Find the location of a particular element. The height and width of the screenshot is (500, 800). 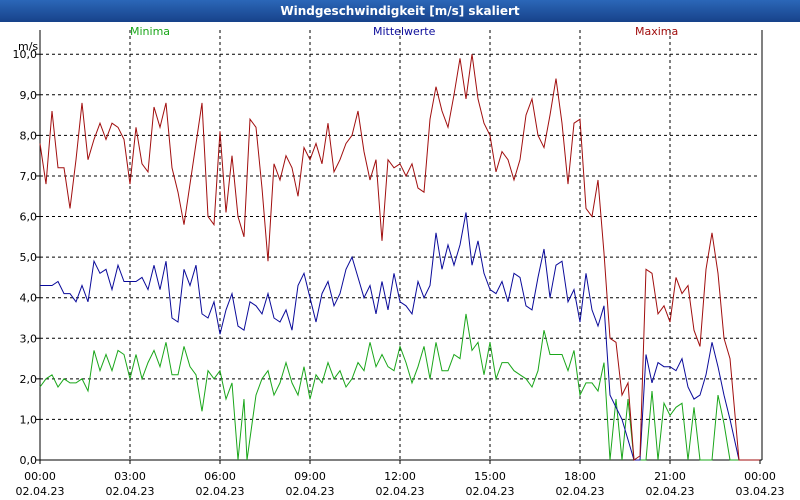

chart-title: Windgeschwindigkeit [m/s] skaliert is located at coordinates (400, 11).